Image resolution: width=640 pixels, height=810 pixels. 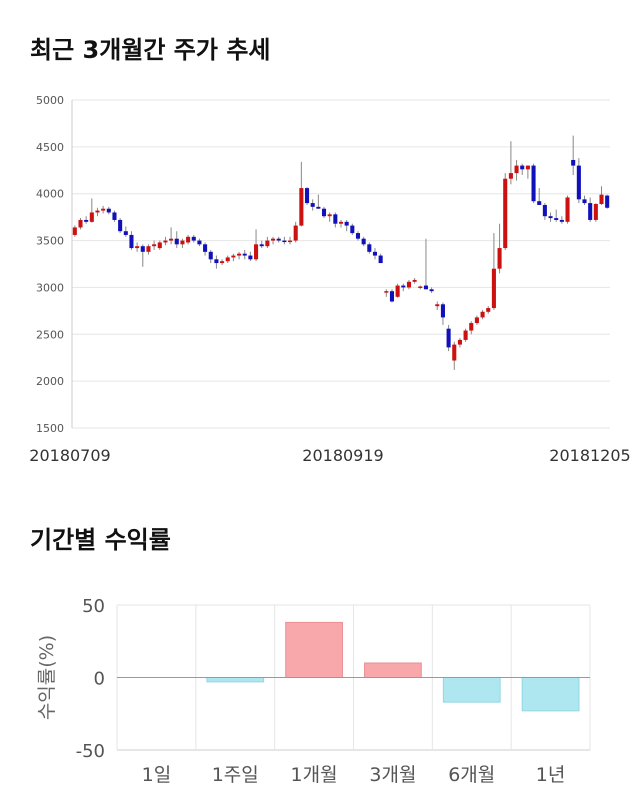 I want to click on y-tick-label: 0, so click(x=99, y=679).